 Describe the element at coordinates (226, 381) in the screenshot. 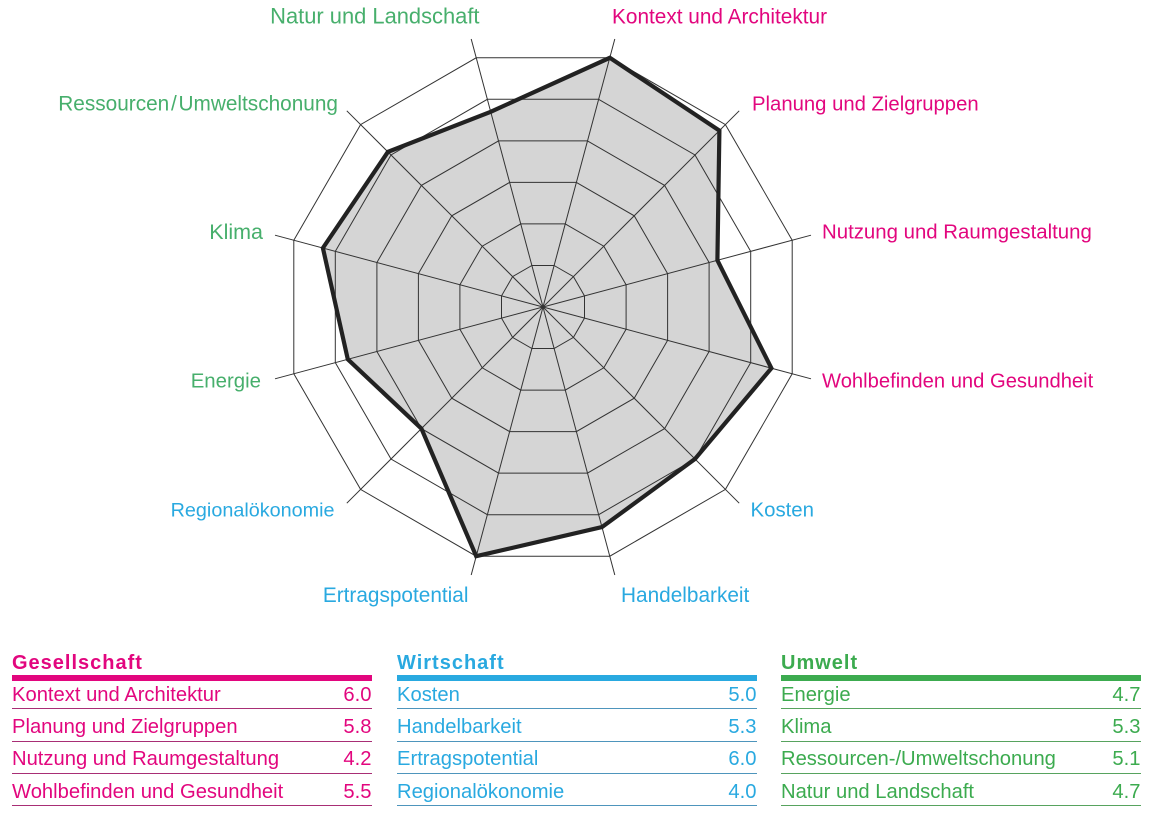

I see `svg-text: Energie` at that location.